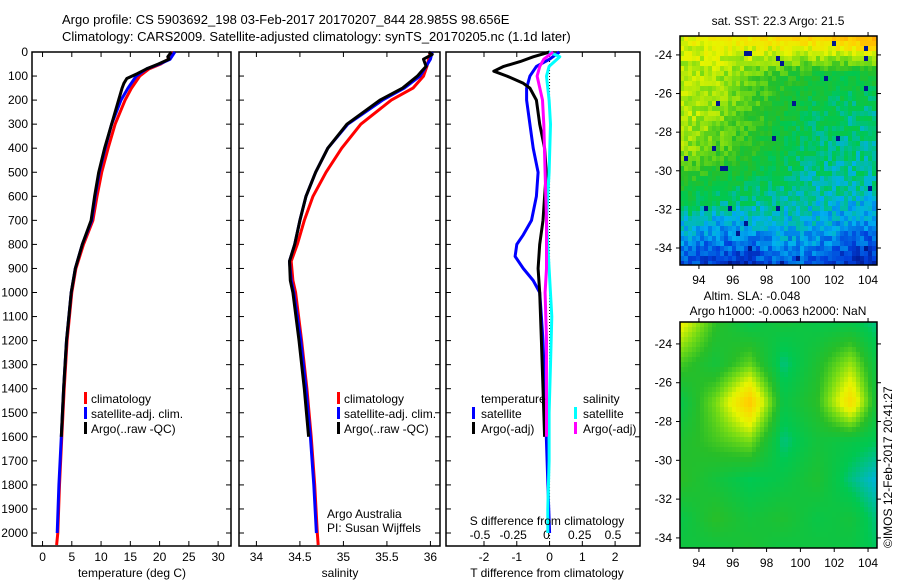 This screenshot has width=900, height=585. Describe the element at coordinates (364, 514) in the screenshot. I see `annotation-argo-australia: Argo Australia` at that location.